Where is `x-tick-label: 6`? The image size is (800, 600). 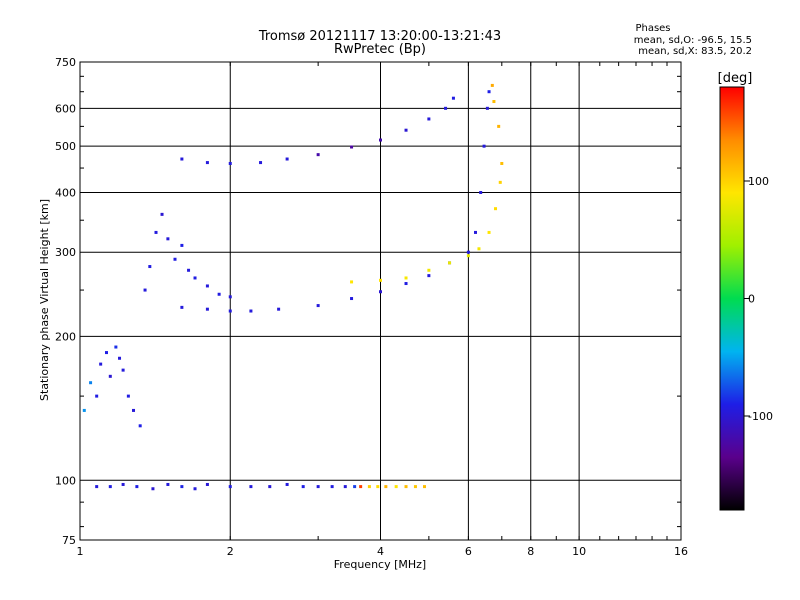 x-tick-label: 6 is located at coordinates (468, 551).